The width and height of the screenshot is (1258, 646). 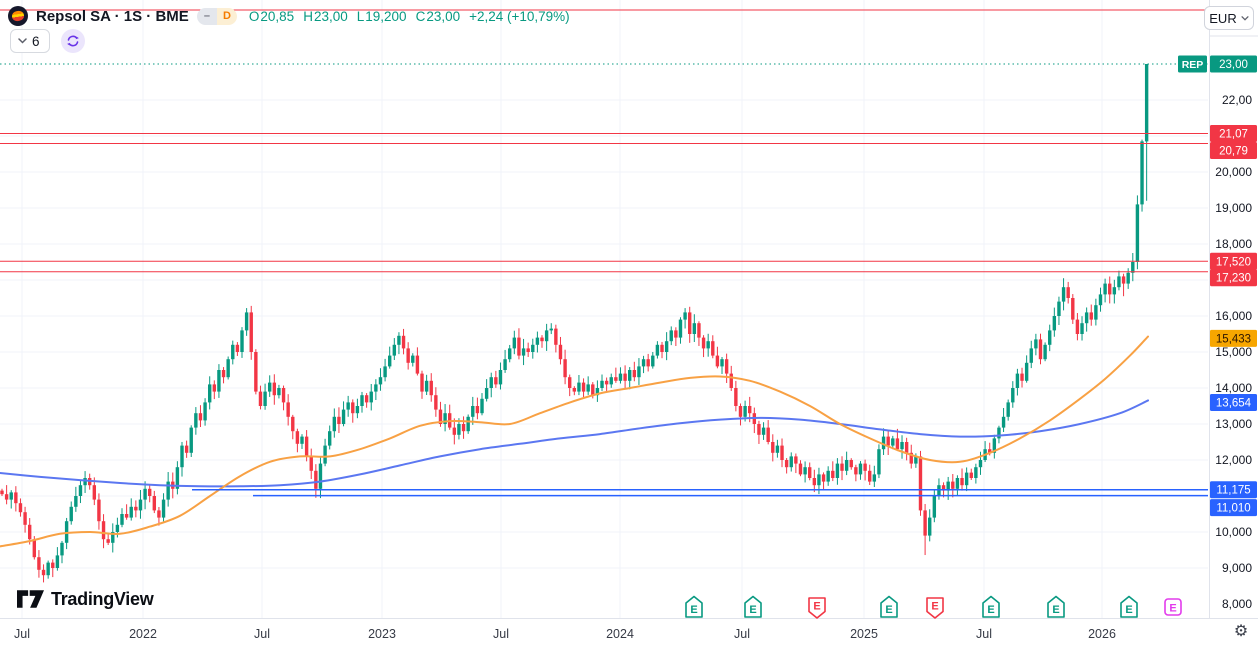 I want to click on svg-text: 21,07, so click(x=1233, y=134).